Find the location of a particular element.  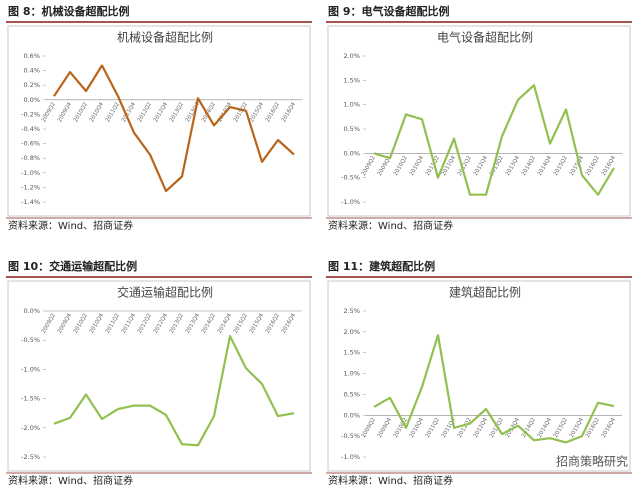

y-tick-label: -0.2% is located at coordinates (30, 114).